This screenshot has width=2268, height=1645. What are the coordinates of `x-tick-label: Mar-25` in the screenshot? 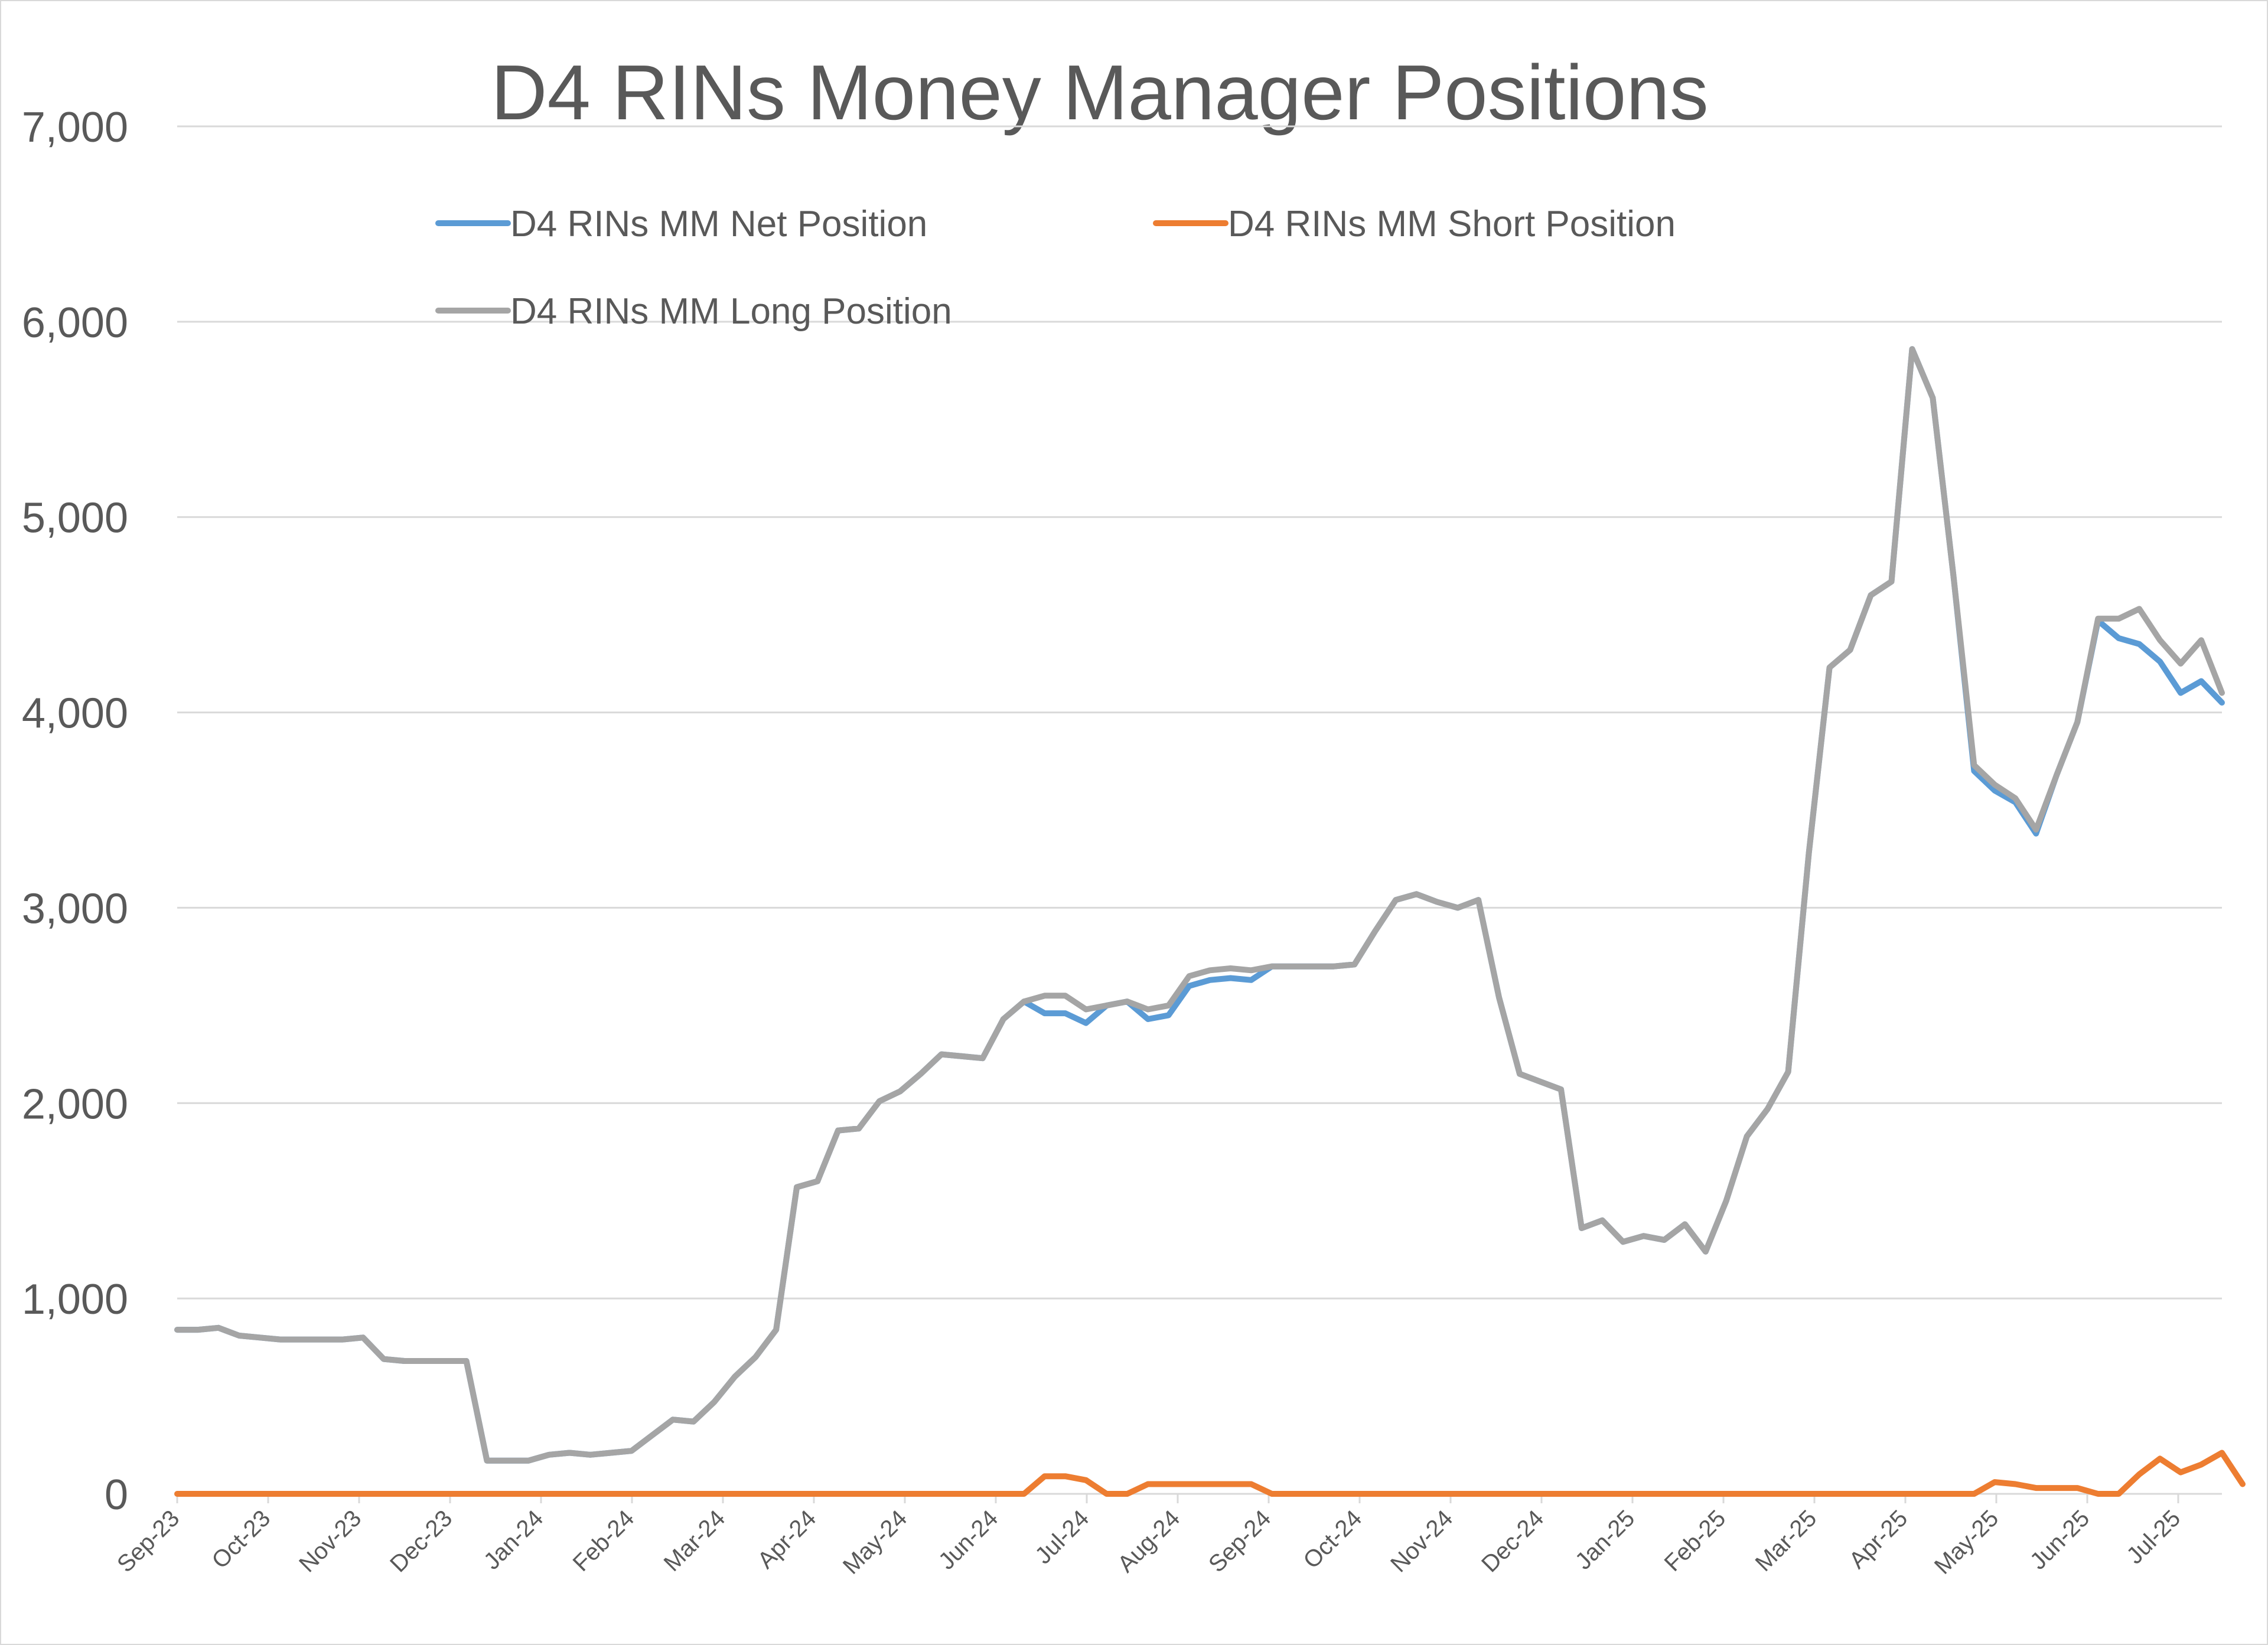 It's located at (1786, 1541).